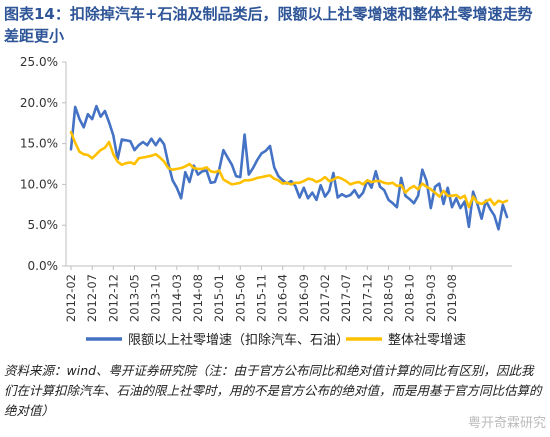  I want to click on legend-label-series-2: 整体社零增速, so click(427, 340).